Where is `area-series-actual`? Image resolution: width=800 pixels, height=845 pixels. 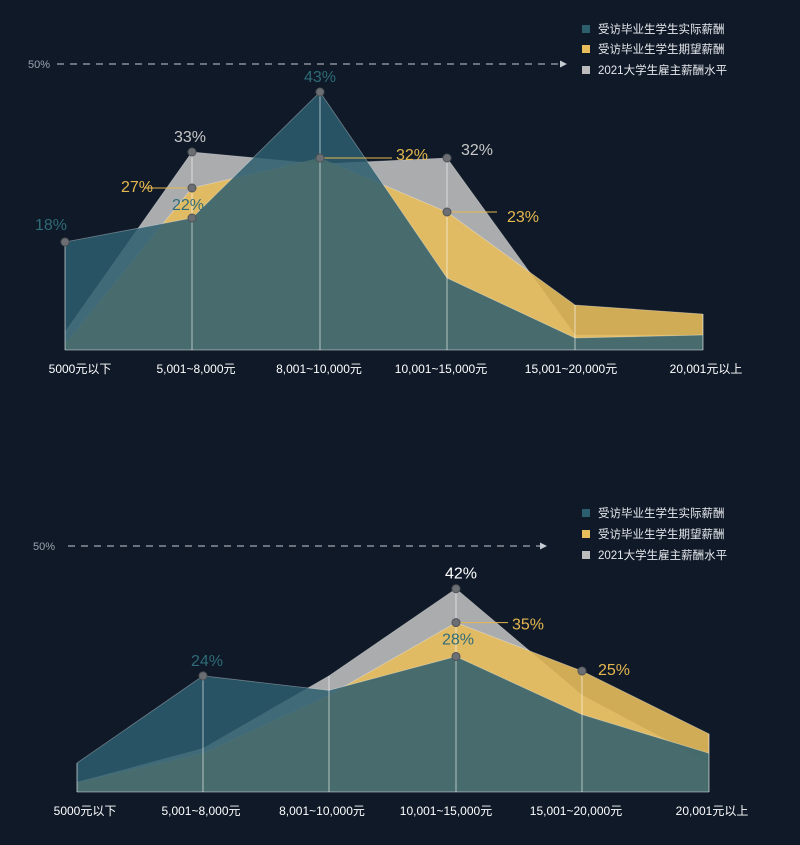 area-series-actual is located at coordinates (393, 724).